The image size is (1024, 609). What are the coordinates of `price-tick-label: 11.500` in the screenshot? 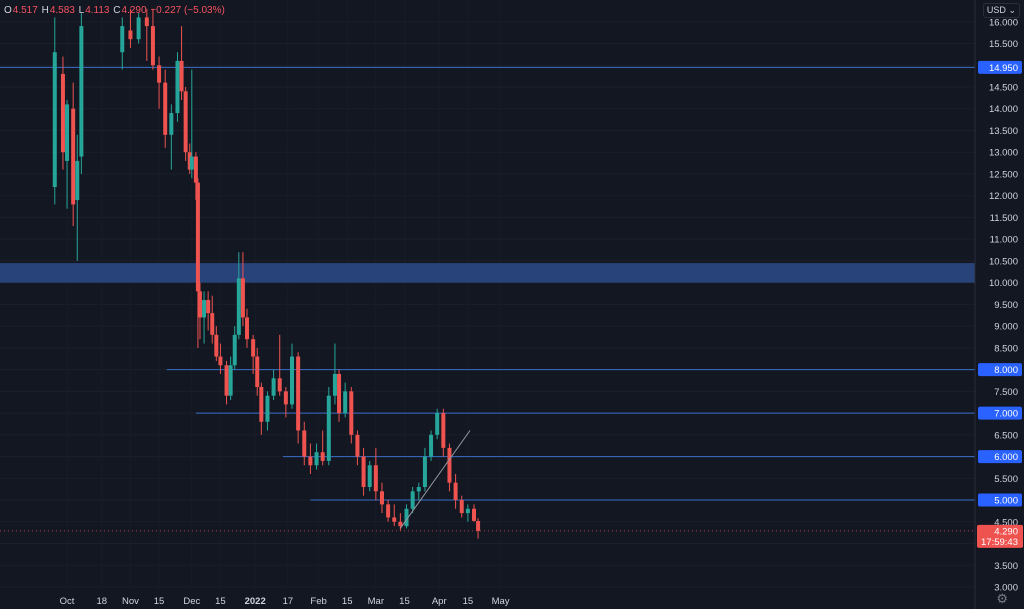 It's located at (1004, 218).